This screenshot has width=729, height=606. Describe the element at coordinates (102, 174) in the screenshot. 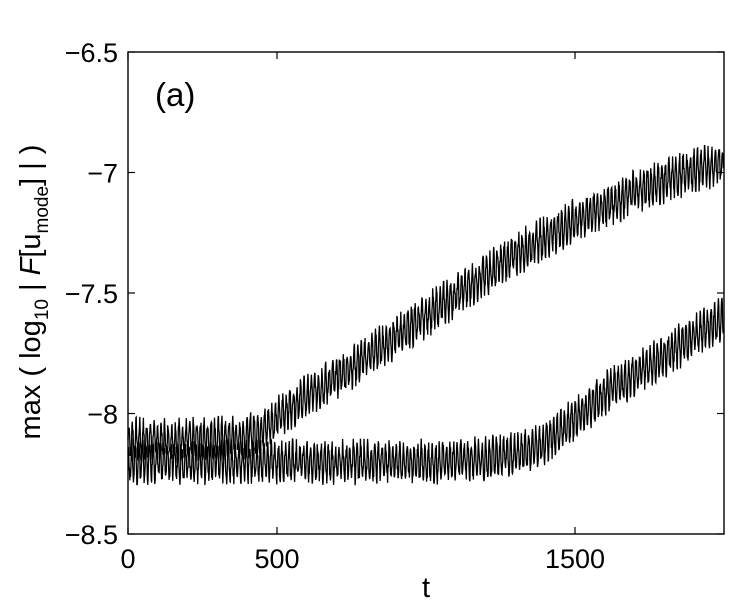

I see `y-tick-label: −7` at that location.